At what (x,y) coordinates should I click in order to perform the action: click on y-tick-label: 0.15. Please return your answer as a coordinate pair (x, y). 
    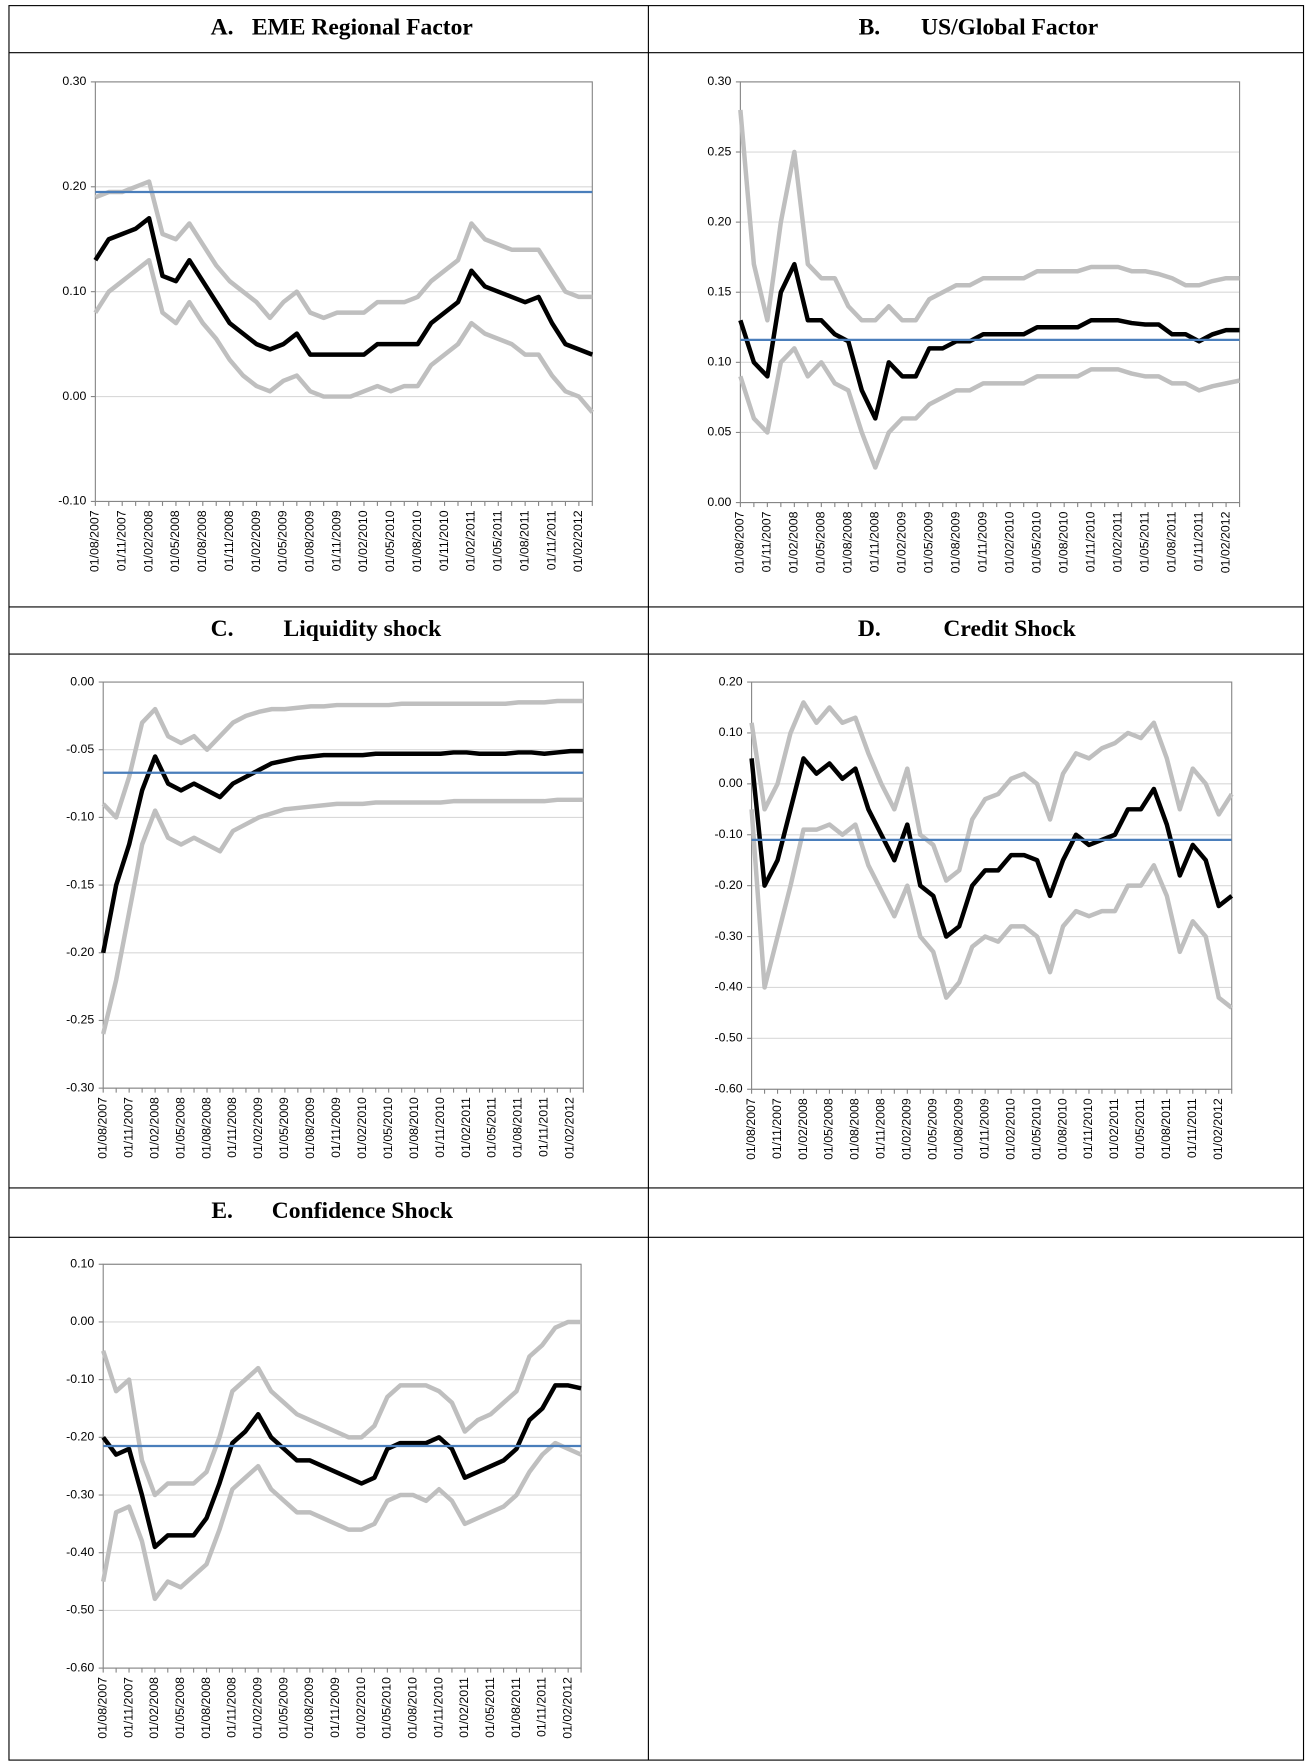
    Looking at the image, I should click on (719, 291).